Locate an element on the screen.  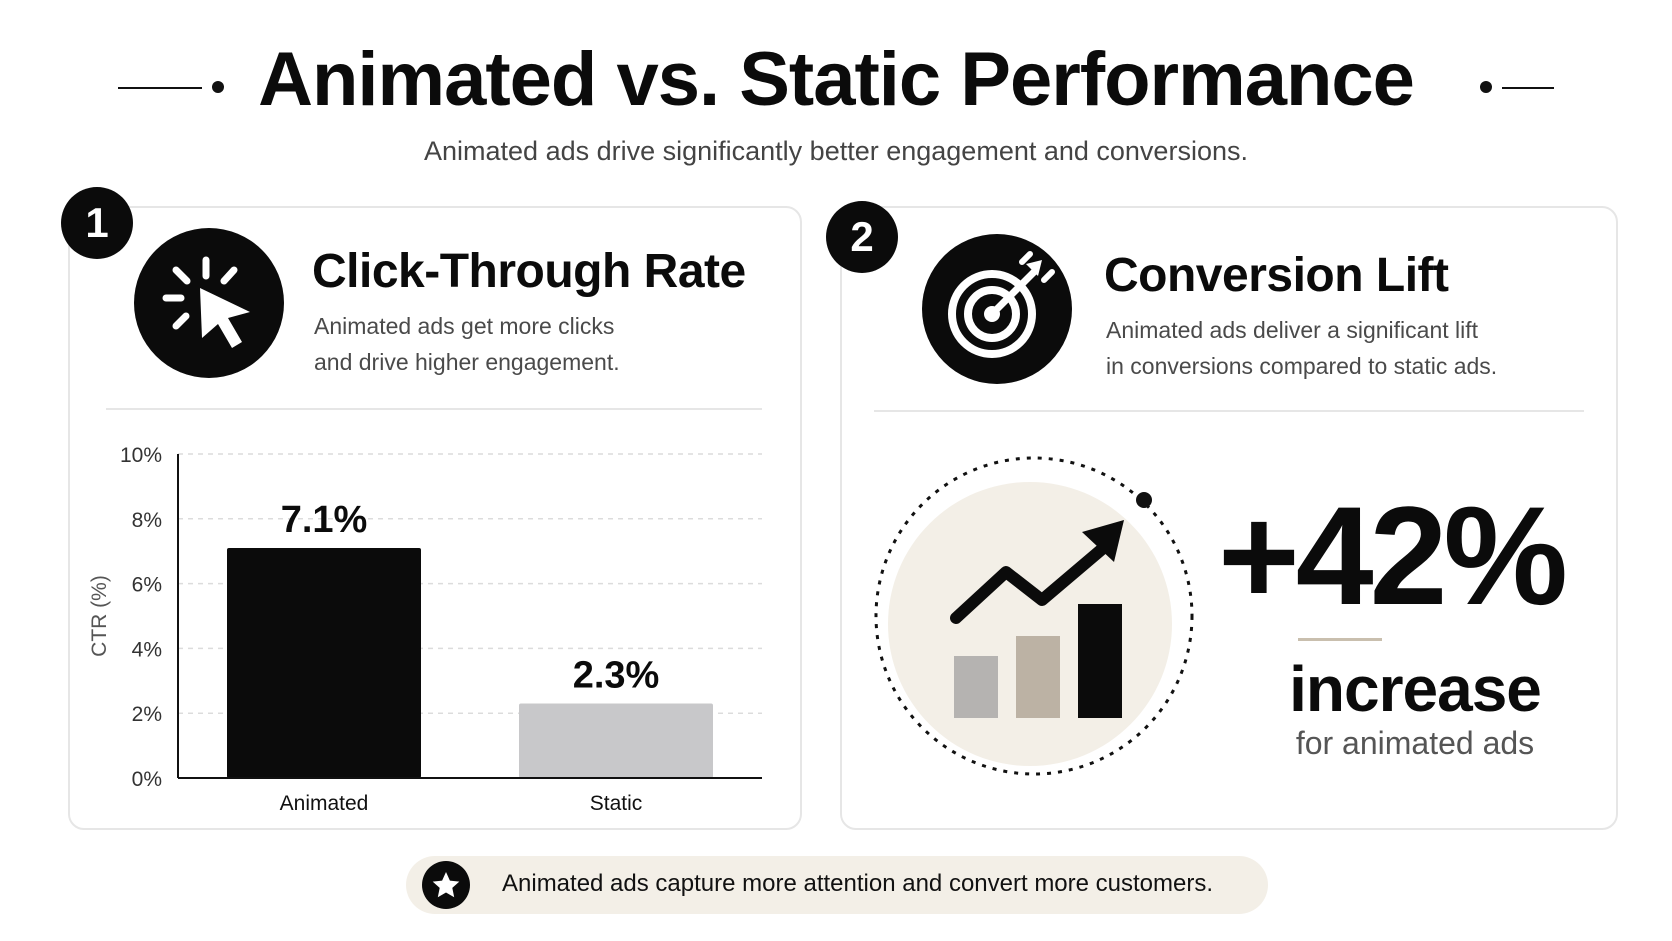
lift-card-title: Conversion Lift is located at coordinates (1276, 275).